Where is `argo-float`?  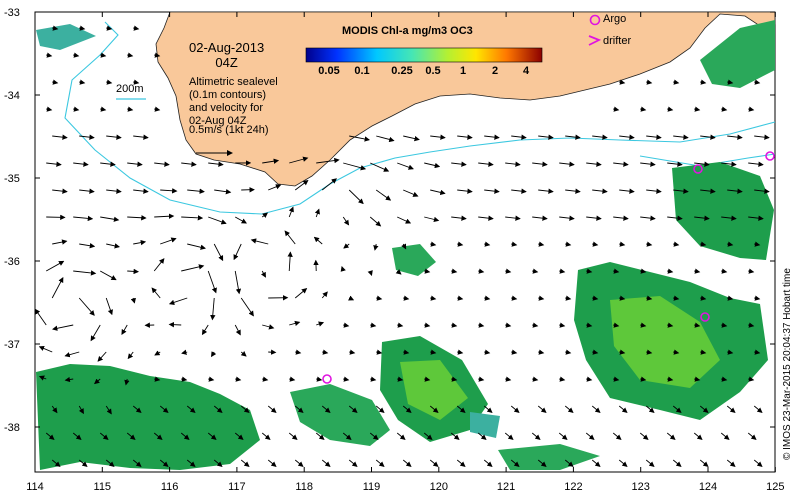 argo-float is located at coordinates (705, 317).